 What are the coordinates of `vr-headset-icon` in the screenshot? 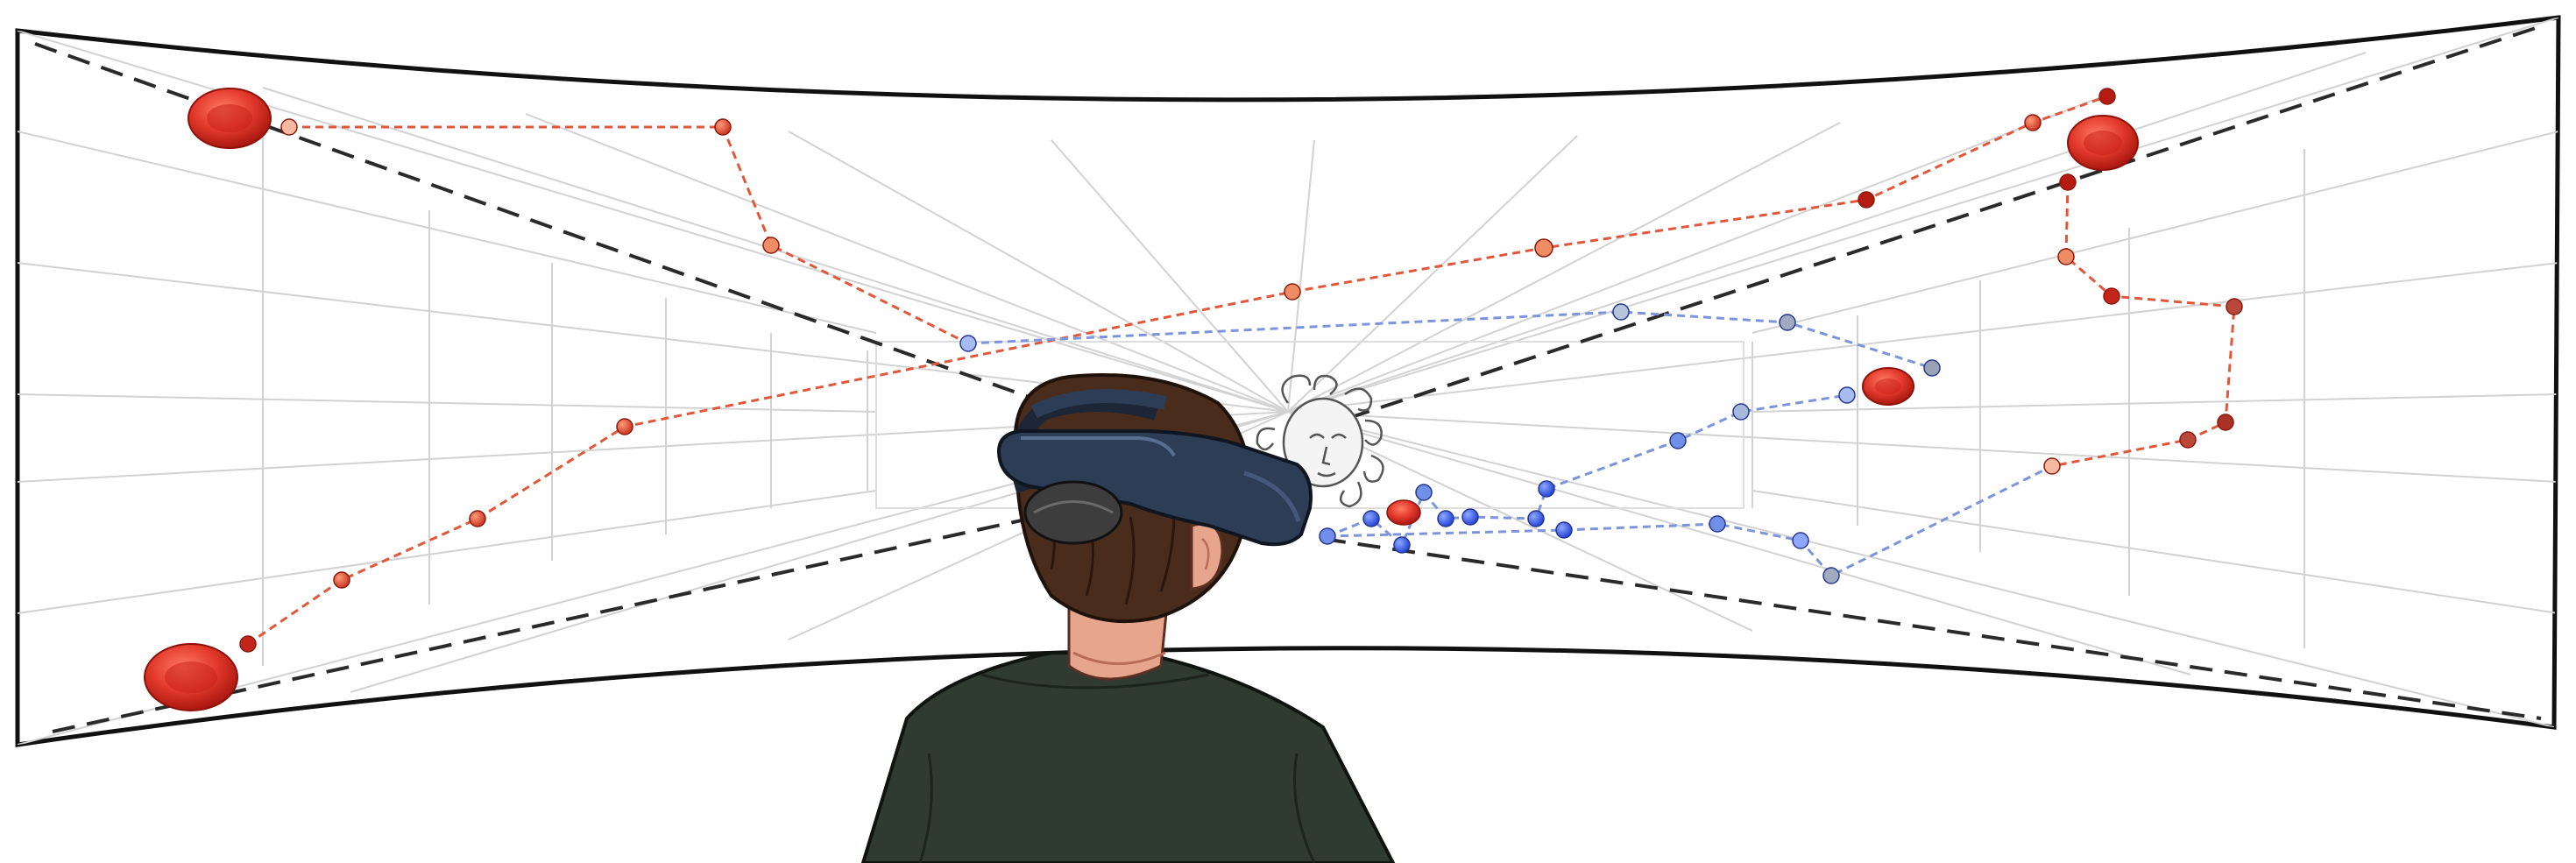 It's located at (1154, 488).